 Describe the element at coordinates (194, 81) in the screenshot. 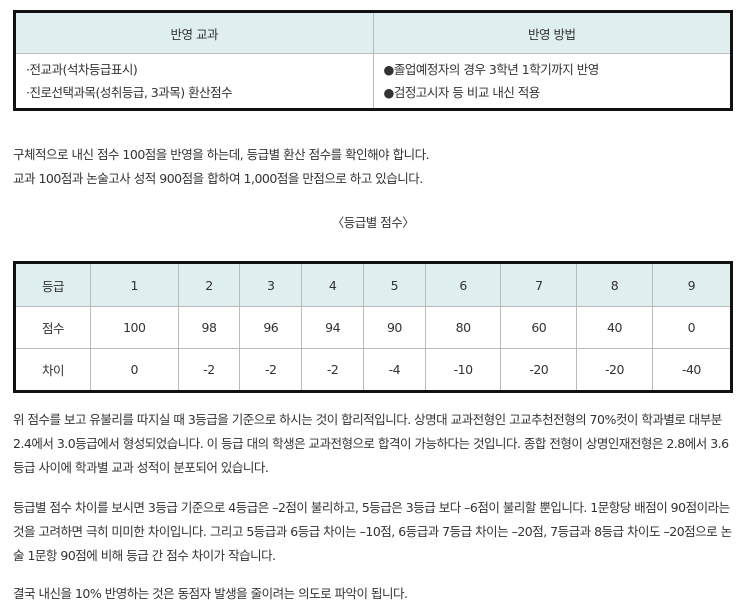

I see `subjects-cell: ·전교과(석차등급표시) ·진로선택과목(성취등급, 3과목) 환산점수` at that location.